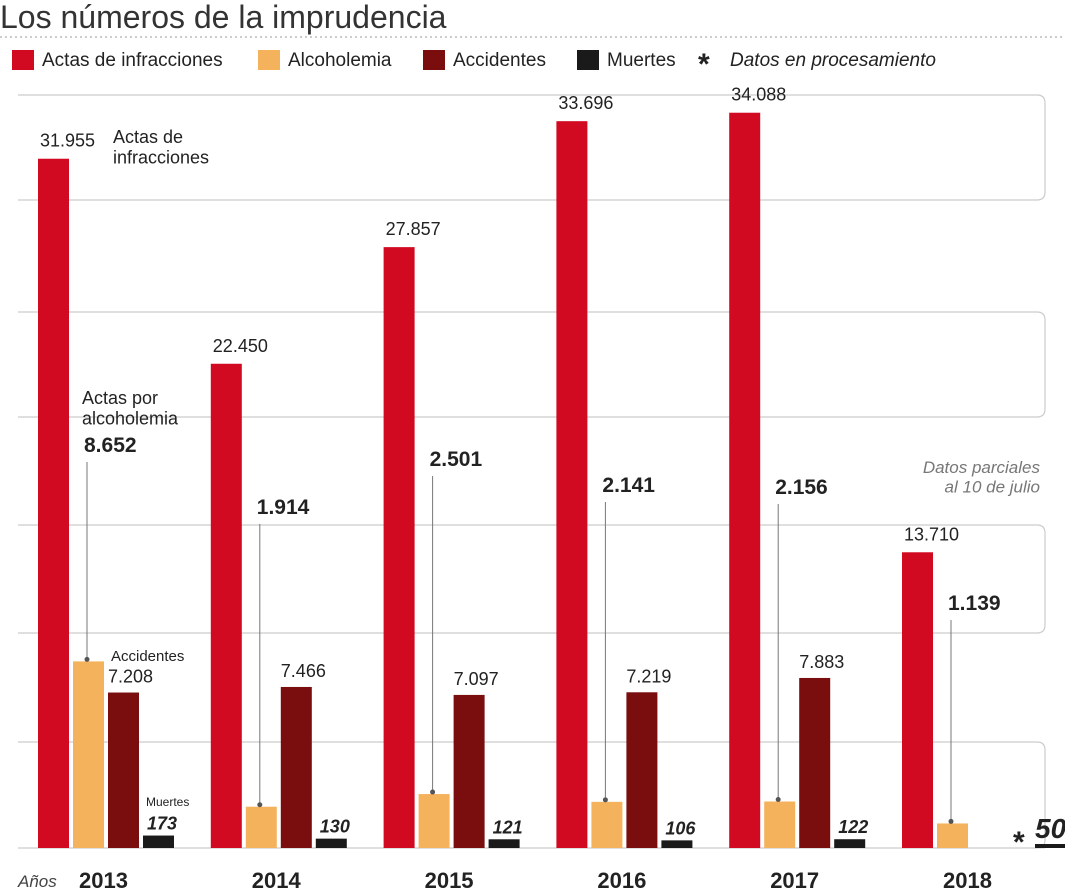 The height and width of the screenshot is (890, 1065). Describe the element at coordinates (1050, 846) in the screenshot. I see `bar-muertes-2018` at that location.